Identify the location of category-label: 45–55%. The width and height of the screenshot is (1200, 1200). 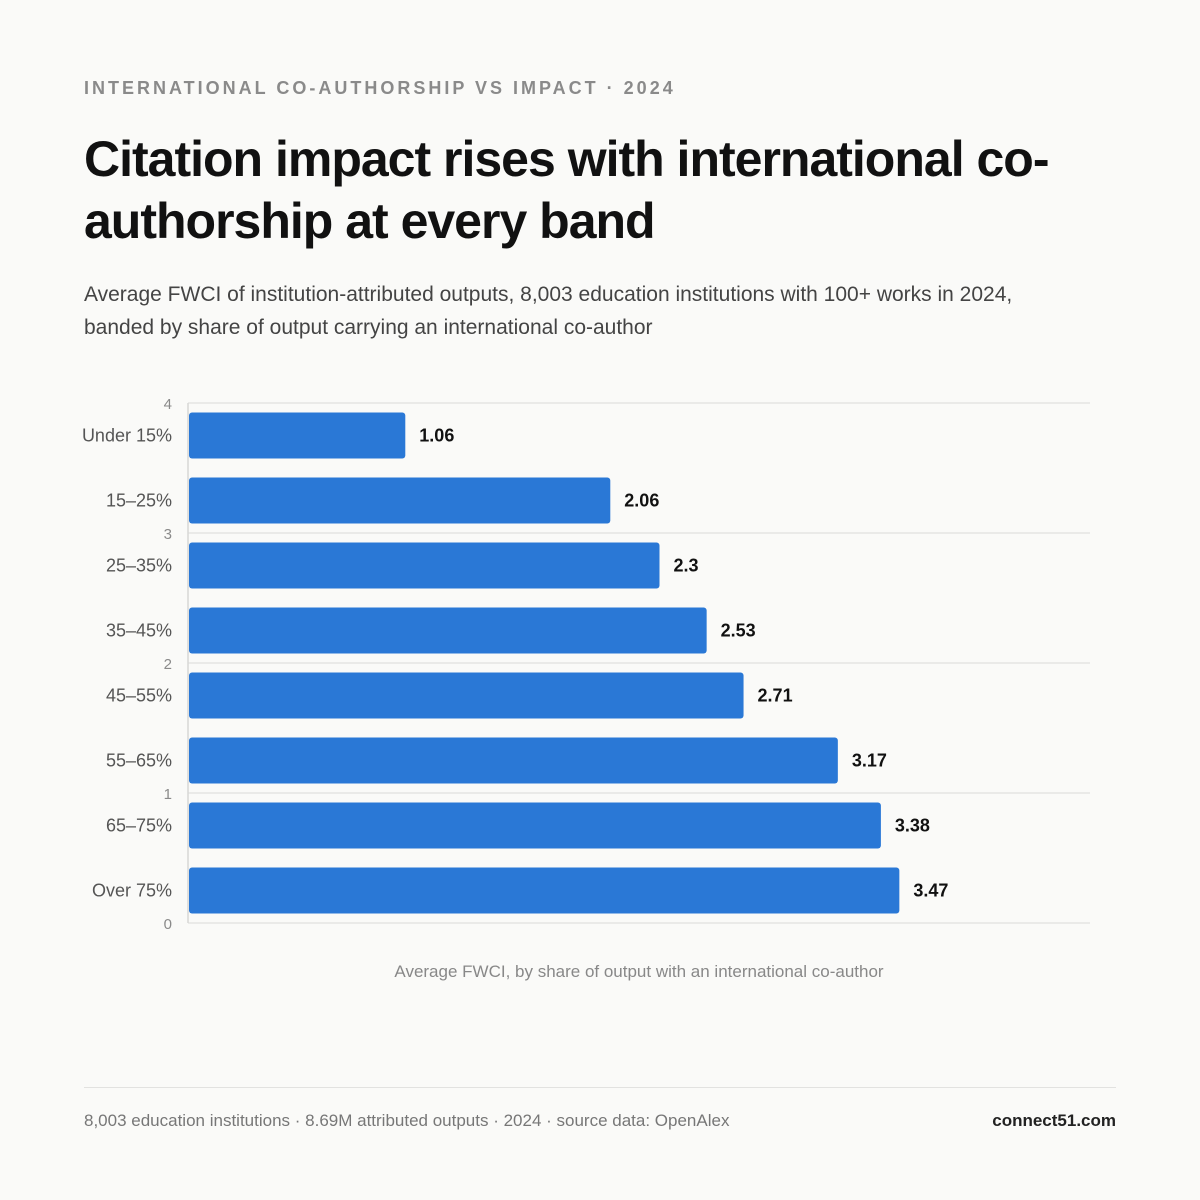
(139, 696).